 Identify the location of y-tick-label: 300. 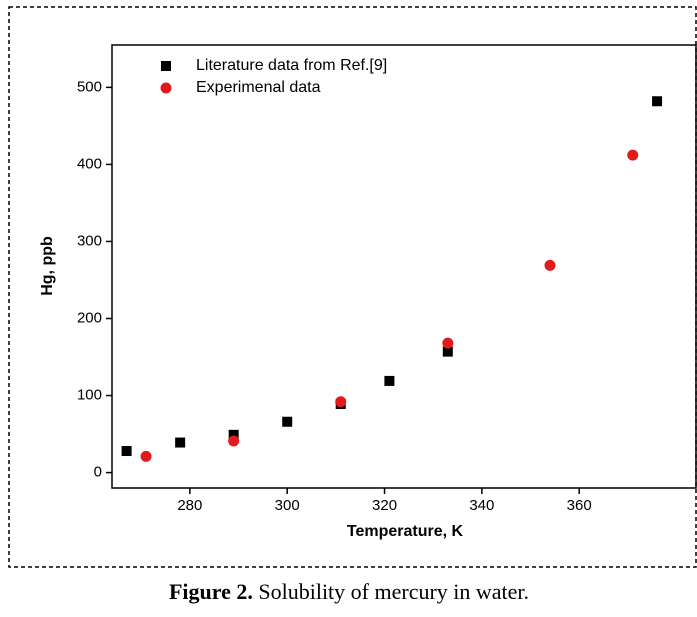
(89, 240).